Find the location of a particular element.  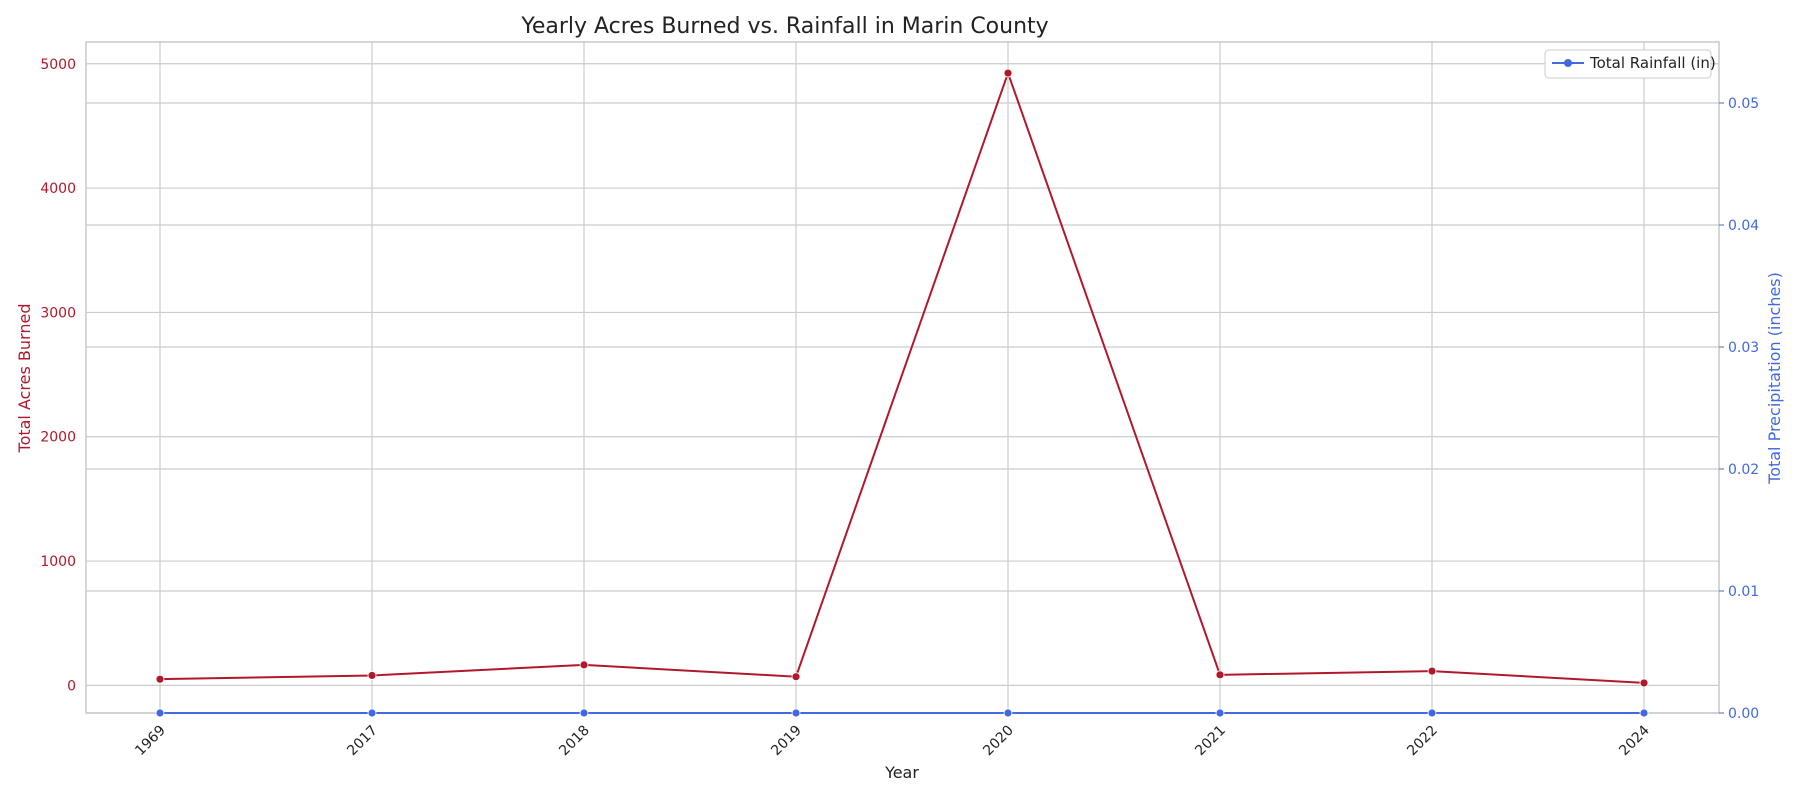

legend-marker-rainfall is located at coordinates (1568, 63).